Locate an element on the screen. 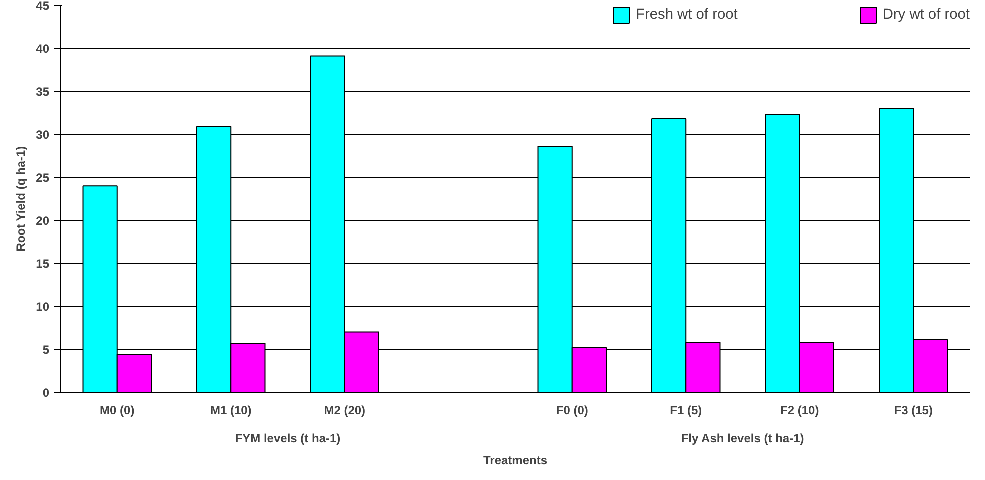  x-axis-title: Treatments is located at coordinates (515, 461).